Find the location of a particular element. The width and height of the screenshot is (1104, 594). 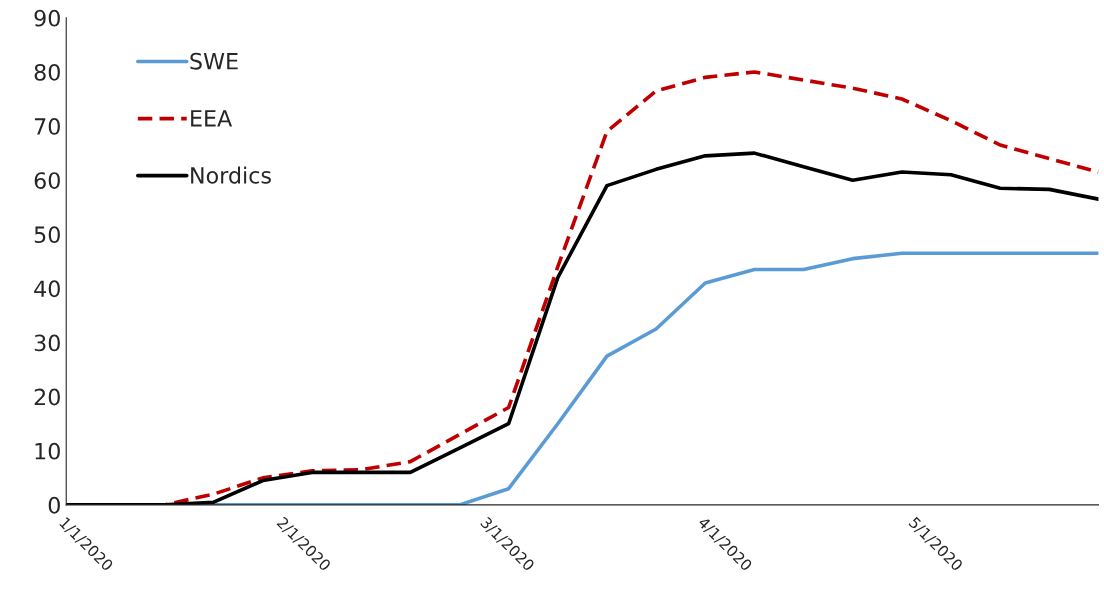

y-tick-label: 20 is located at coordinates (47, 397).